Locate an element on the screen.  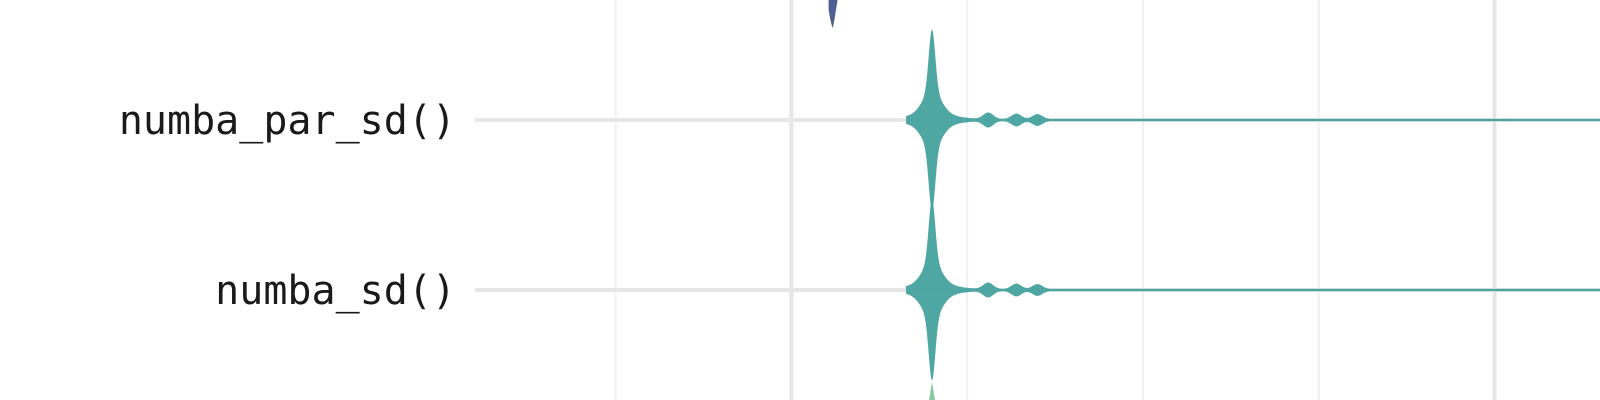
tail-layer is located at coordinates (1302, 205).